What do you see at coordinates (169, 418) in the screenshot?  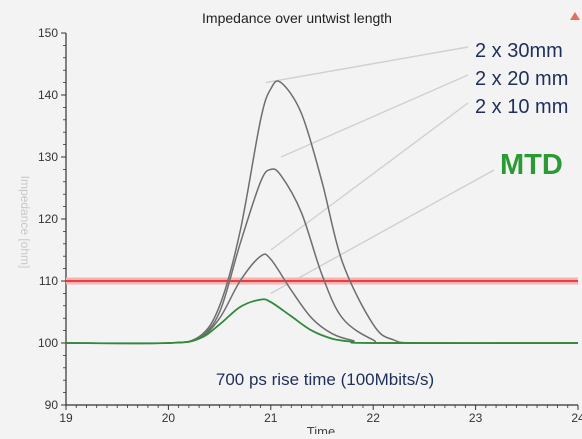 I see `x-tick-label: 20` at bounding box center [169, 418].